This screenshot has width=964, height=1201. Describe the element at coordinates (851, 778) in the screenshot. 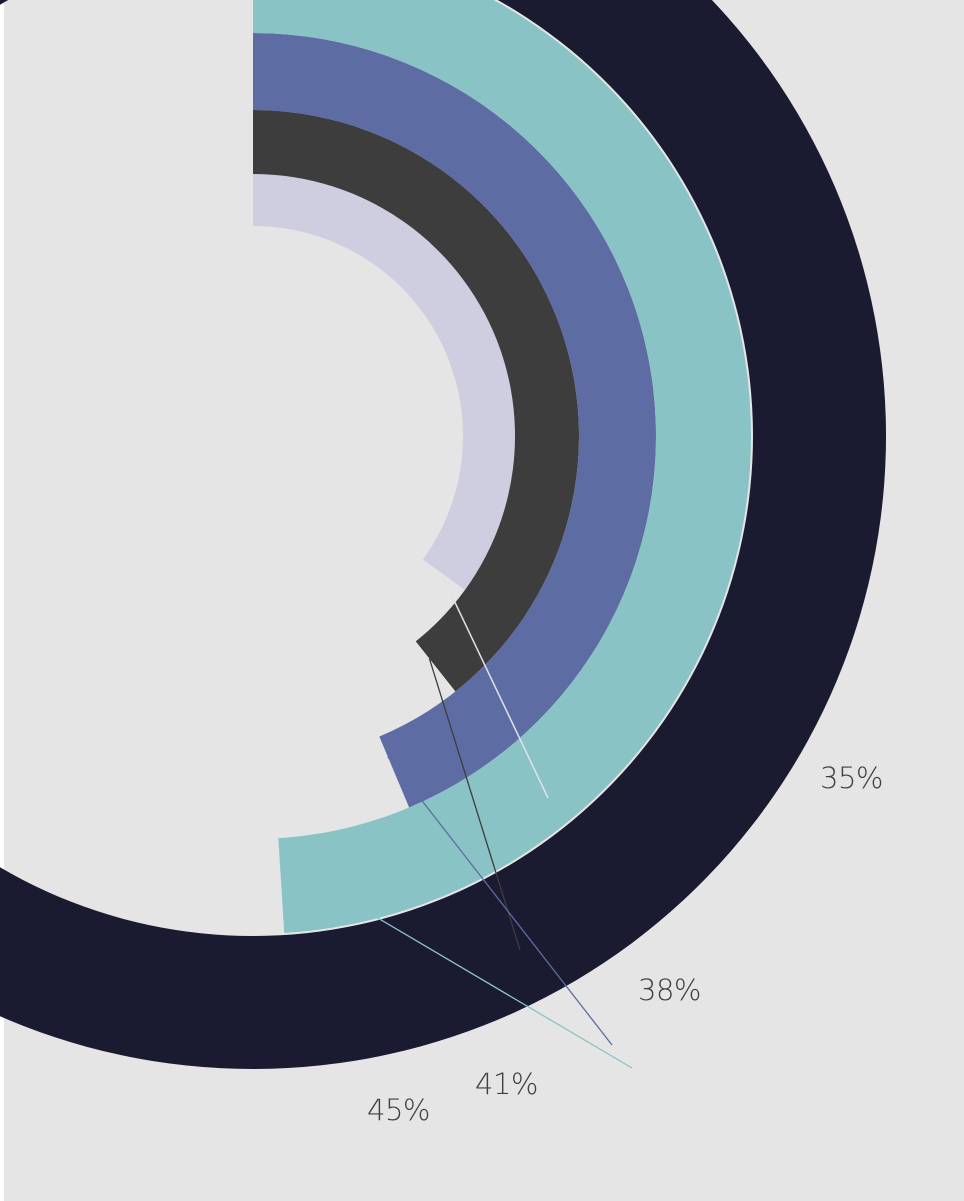

I see `data-label-35: 35%` at that location.